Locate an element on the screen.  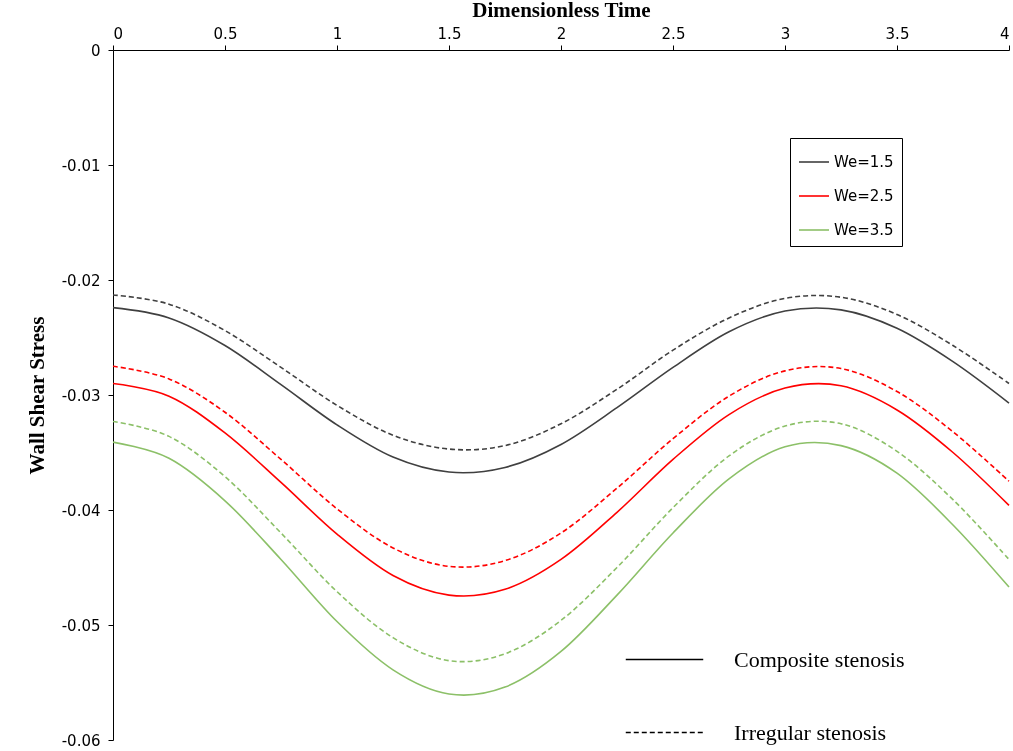
y-tick-label: -0.03 is located at coordinates (81, 395).